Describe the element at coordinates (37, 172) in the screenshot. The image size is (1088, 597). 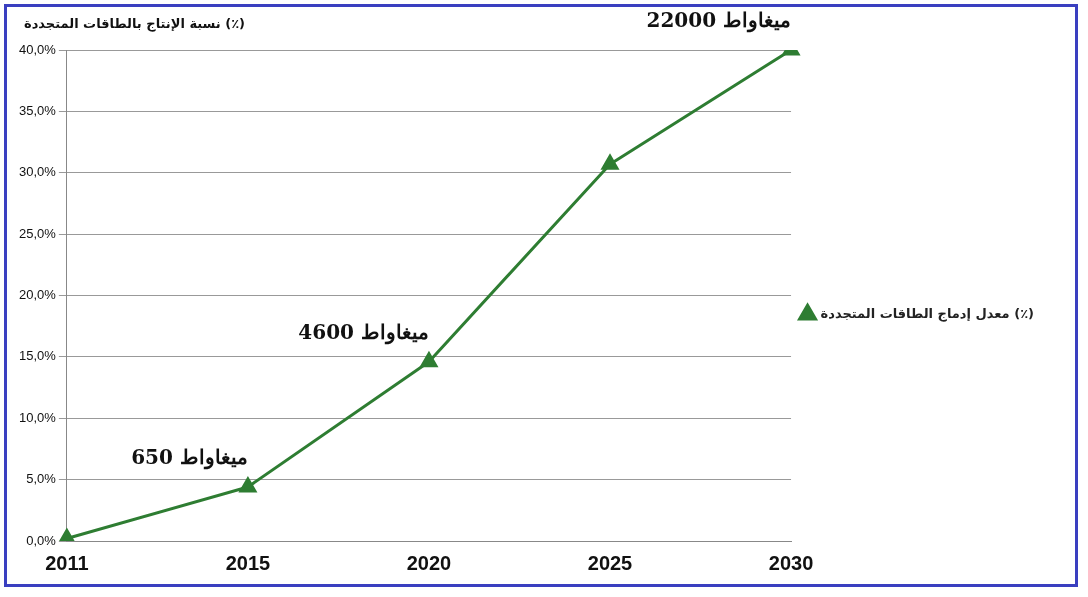
I see `y-tick-label: 30,0%` at that location.